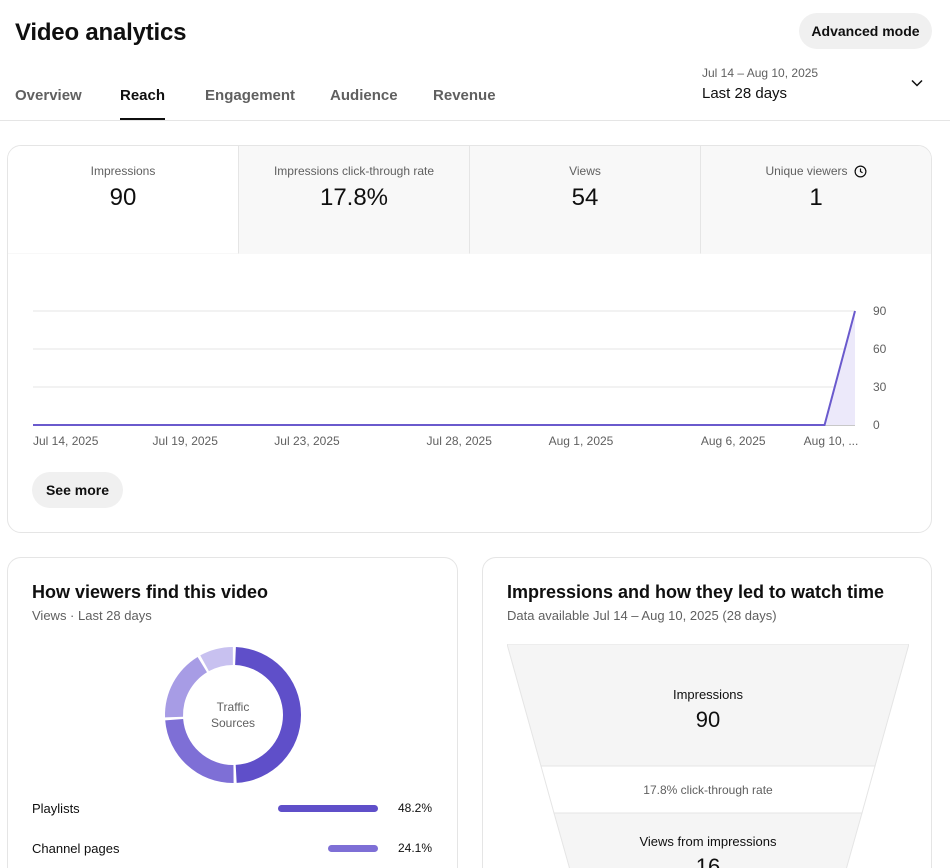 The height and width of the screenshot is (868, 950). What do you see at coordinates (250, 95) in the screenshot?
I see `tab-engagement: Engagement` at bounding box center [250, 95].